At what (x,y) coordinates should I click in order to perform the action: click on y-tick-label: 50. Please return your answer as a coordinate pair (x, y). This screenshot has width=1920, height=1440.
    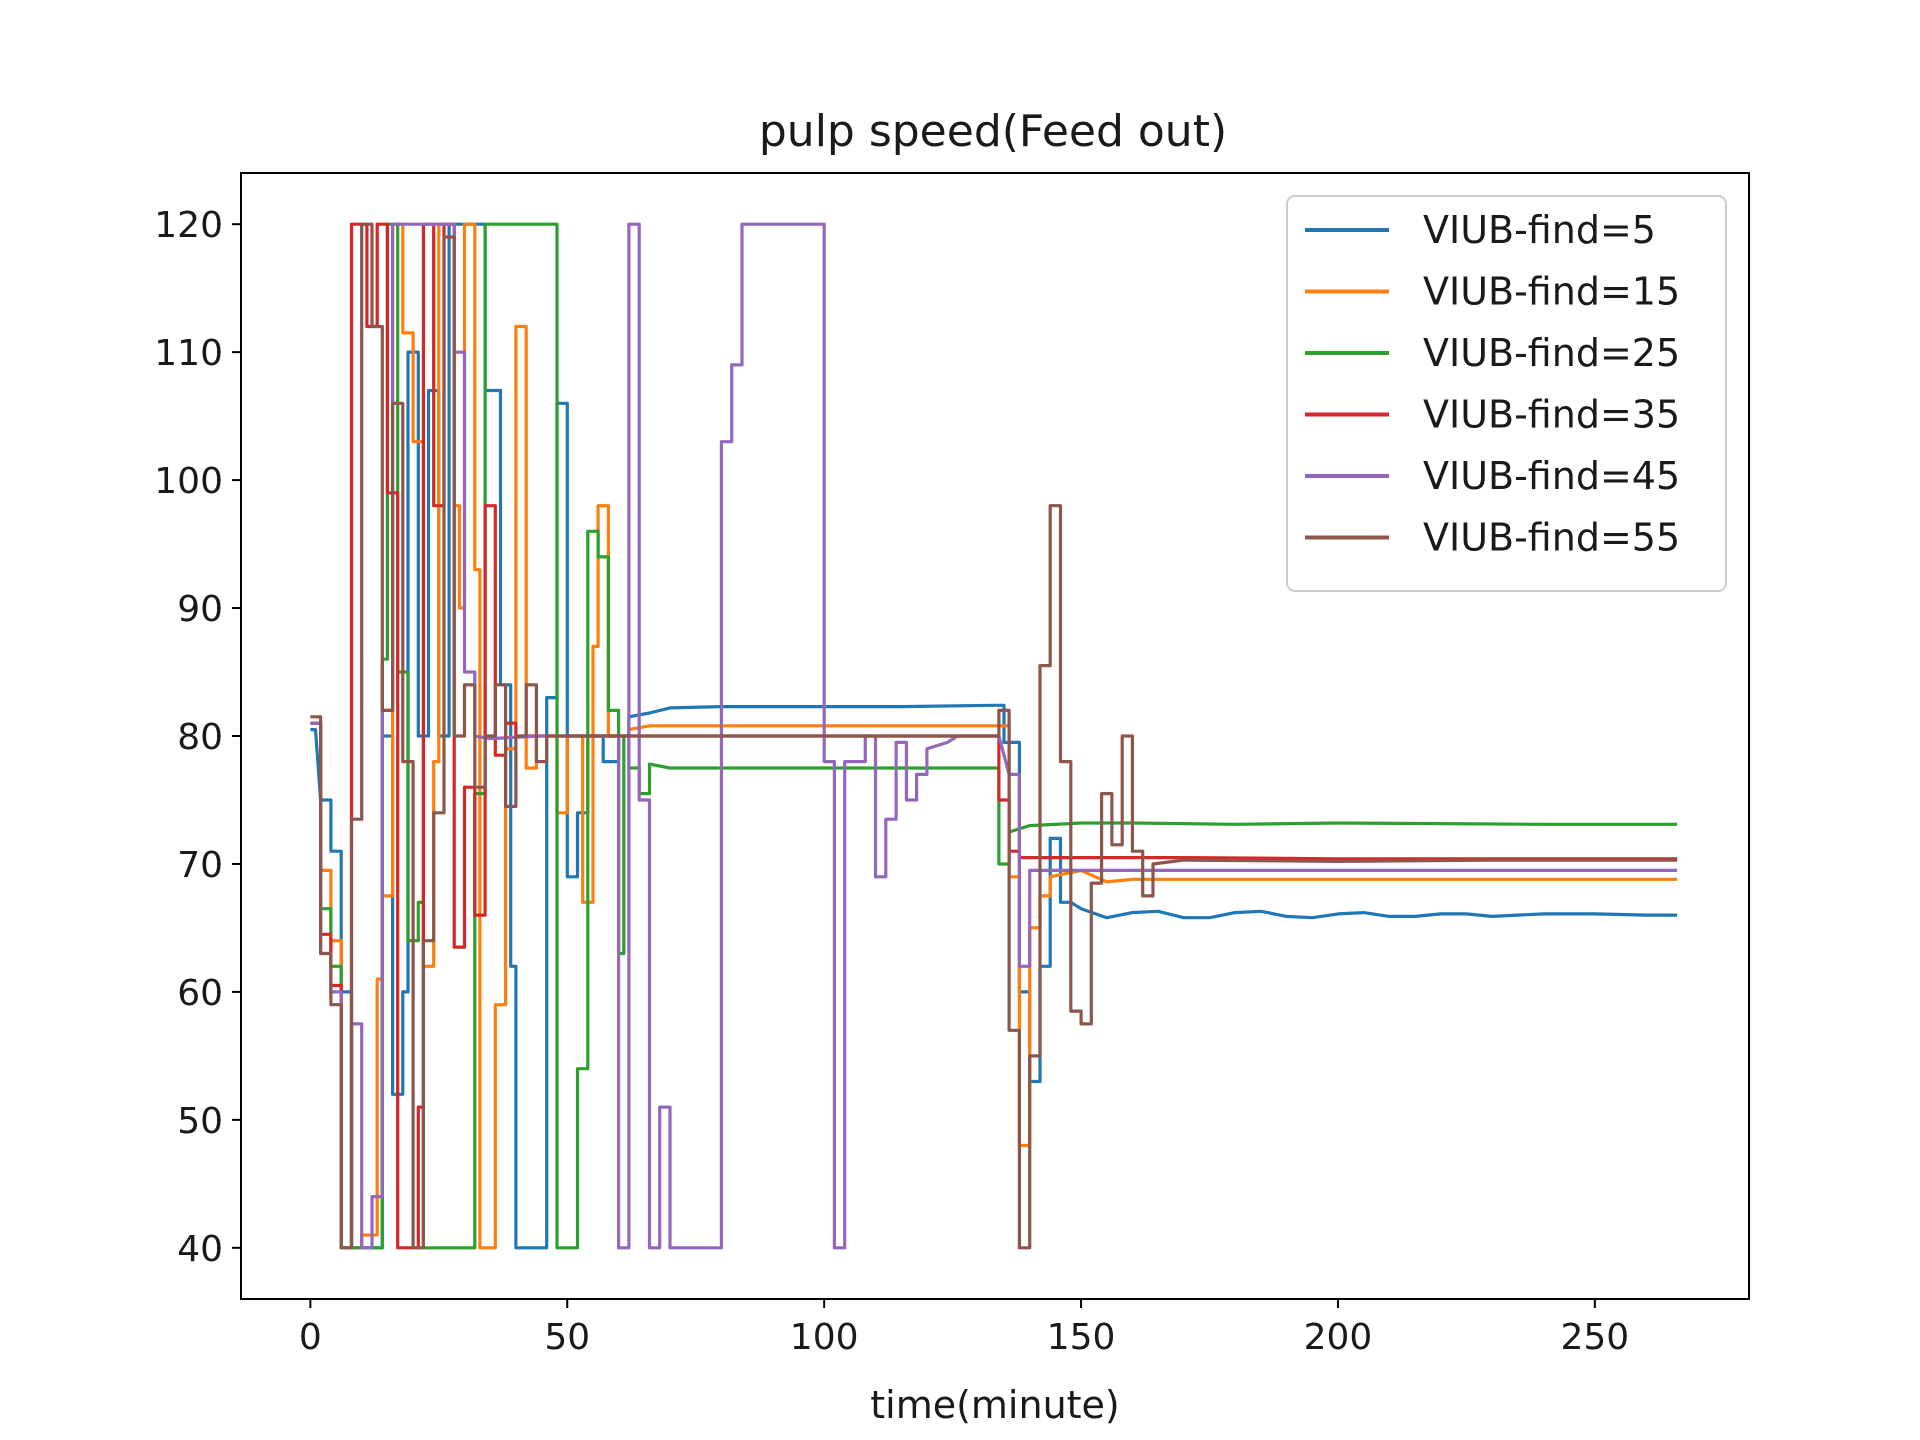
    Looking at the image, I should click on (200, 1121).